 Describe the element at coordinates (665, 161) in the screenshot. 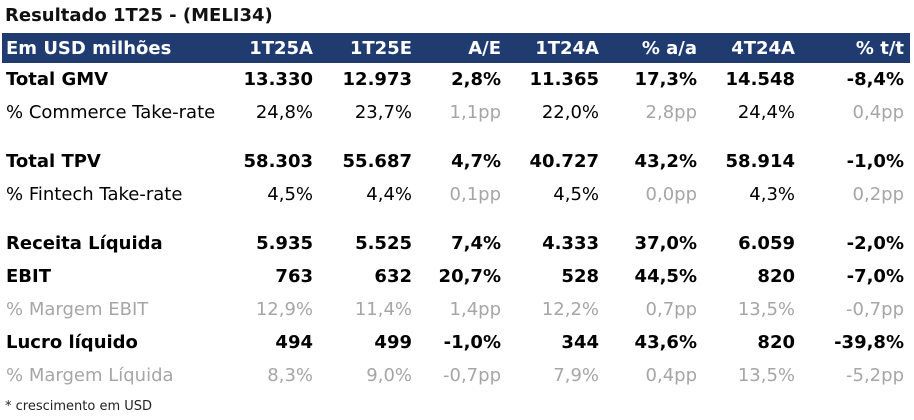

I see `cell-value: 43,2%` at that location.